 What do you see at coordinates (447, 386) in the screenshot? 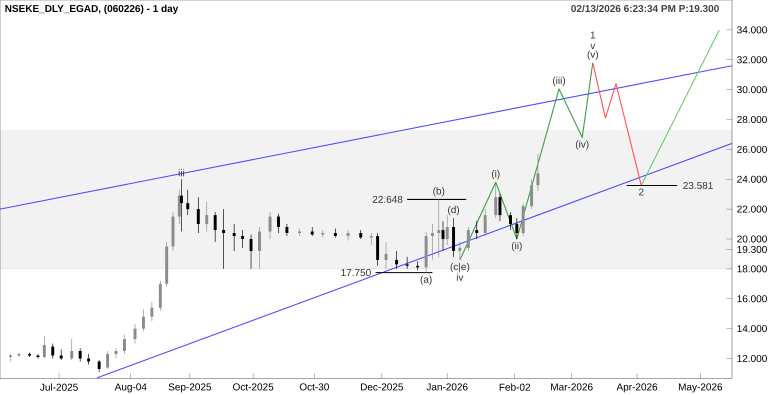
I see `x-tick-label: Jan-2026` at bounding box center [447, 386].